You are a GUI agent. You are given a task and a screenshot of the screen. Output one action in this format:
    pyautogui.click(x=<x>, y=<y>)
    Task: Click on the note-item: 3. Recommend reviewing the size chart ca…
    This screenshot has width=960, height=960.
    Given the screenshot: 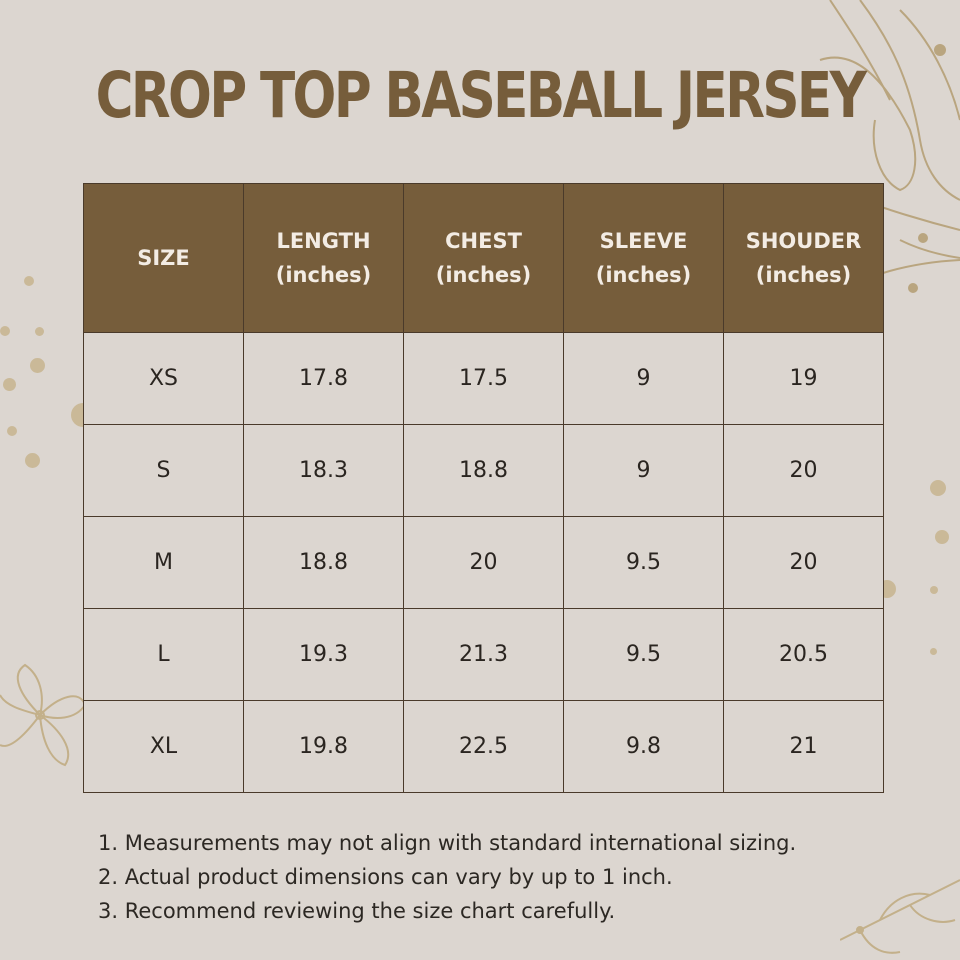 What is the action you would take?
    pyautogui.click(x=357, y=911)
    